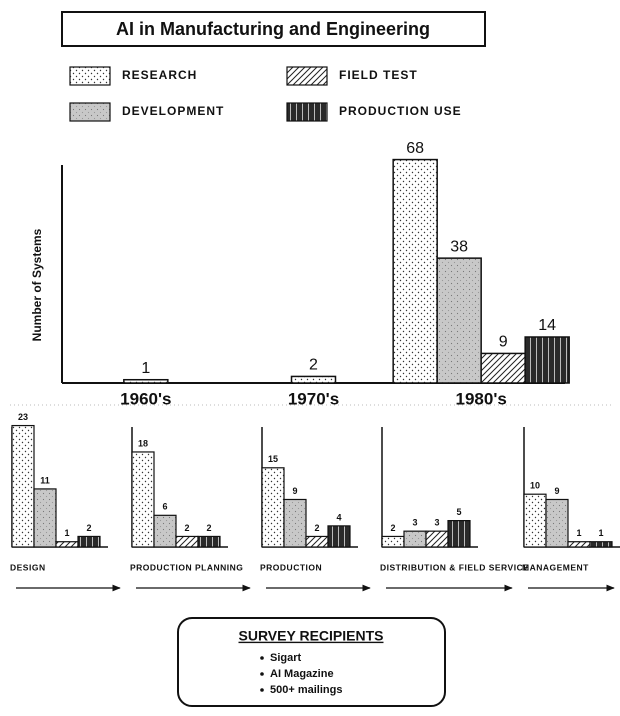 The height and width of the screenshot is (716, 620). I want to click on legend-label: PRODUCTION USE, so click(400, 111).